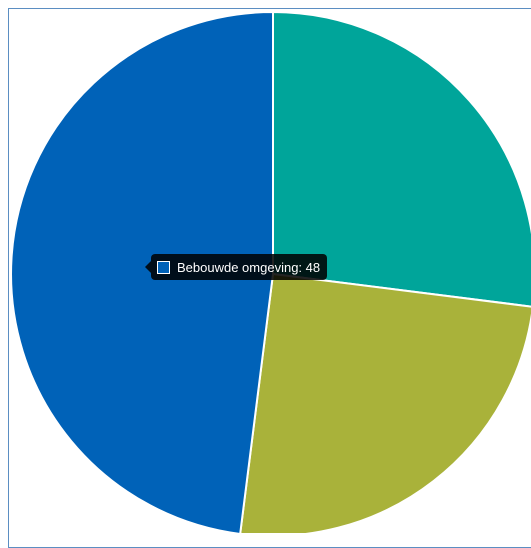 The height and width of the screenshot is (548, 531). I want to click on chart-tooltip: Bebouwde omgeving: 48, so click(236, 267).